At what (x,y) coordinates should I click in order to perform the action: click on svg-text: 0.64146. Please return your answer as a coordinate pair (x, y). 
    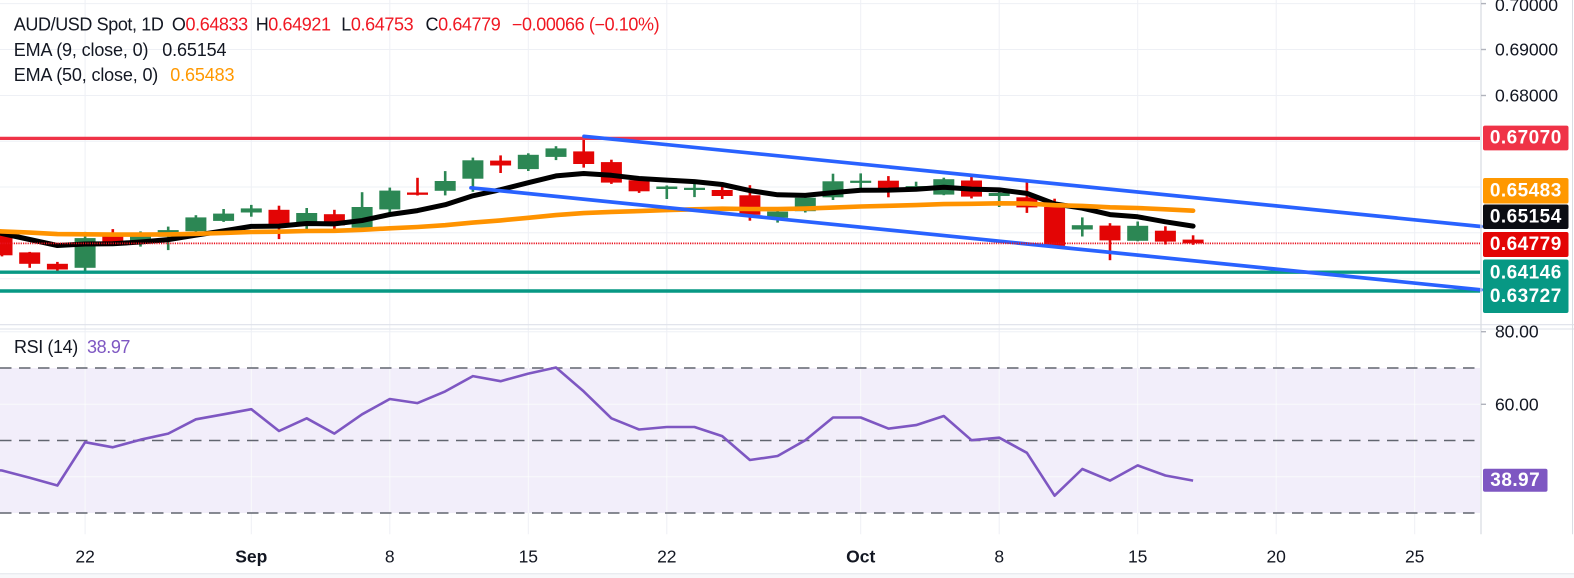
    Looking at the image, I should click on (1526, 272).